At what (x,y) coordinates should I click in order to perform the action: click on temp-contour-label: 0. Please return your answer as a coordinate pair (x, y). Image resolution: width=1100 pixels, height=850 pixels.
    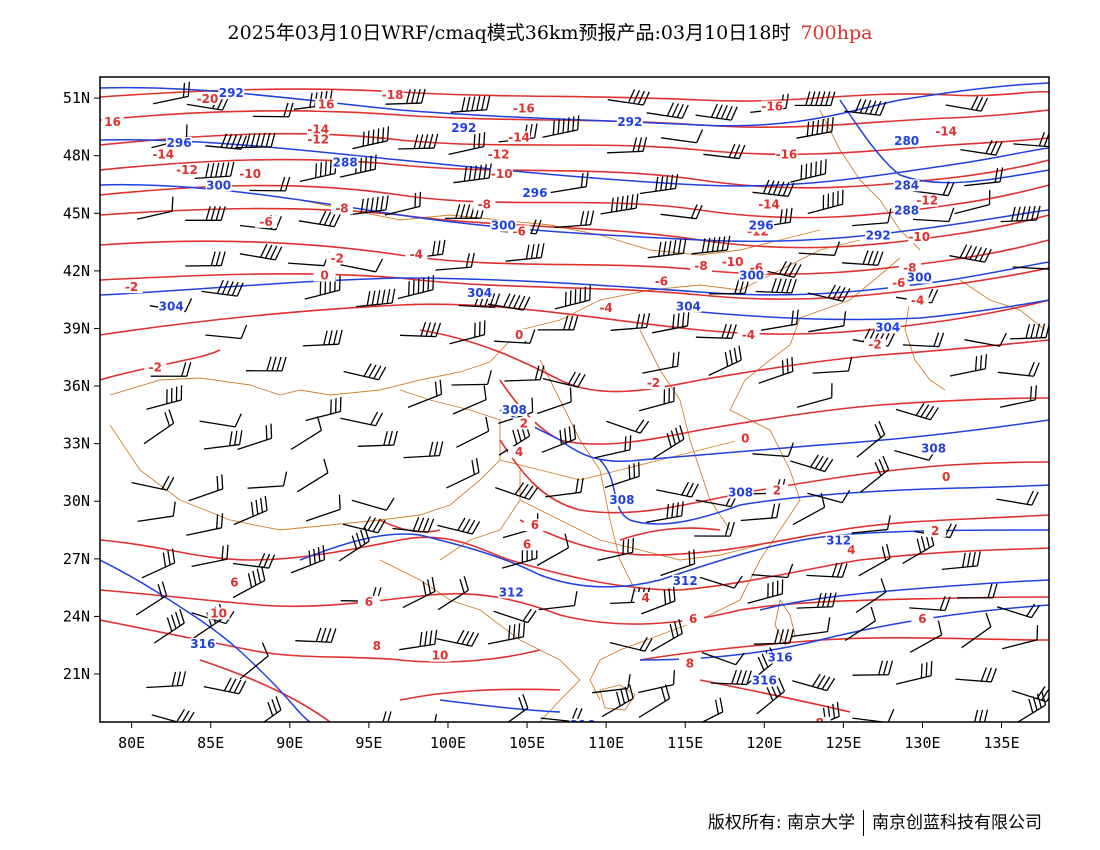
    Looking at the image, I should click on (745, 439).